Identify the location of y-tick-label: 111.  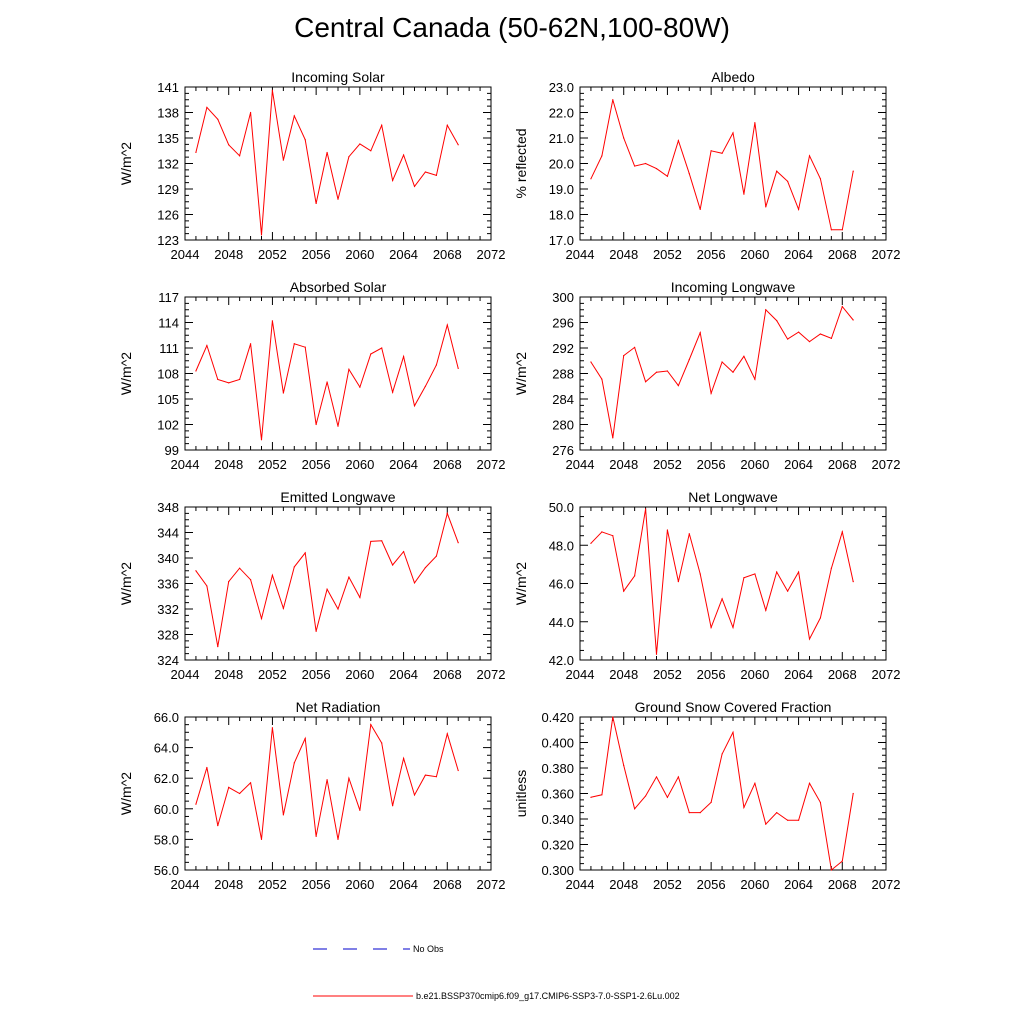
(169, 348).